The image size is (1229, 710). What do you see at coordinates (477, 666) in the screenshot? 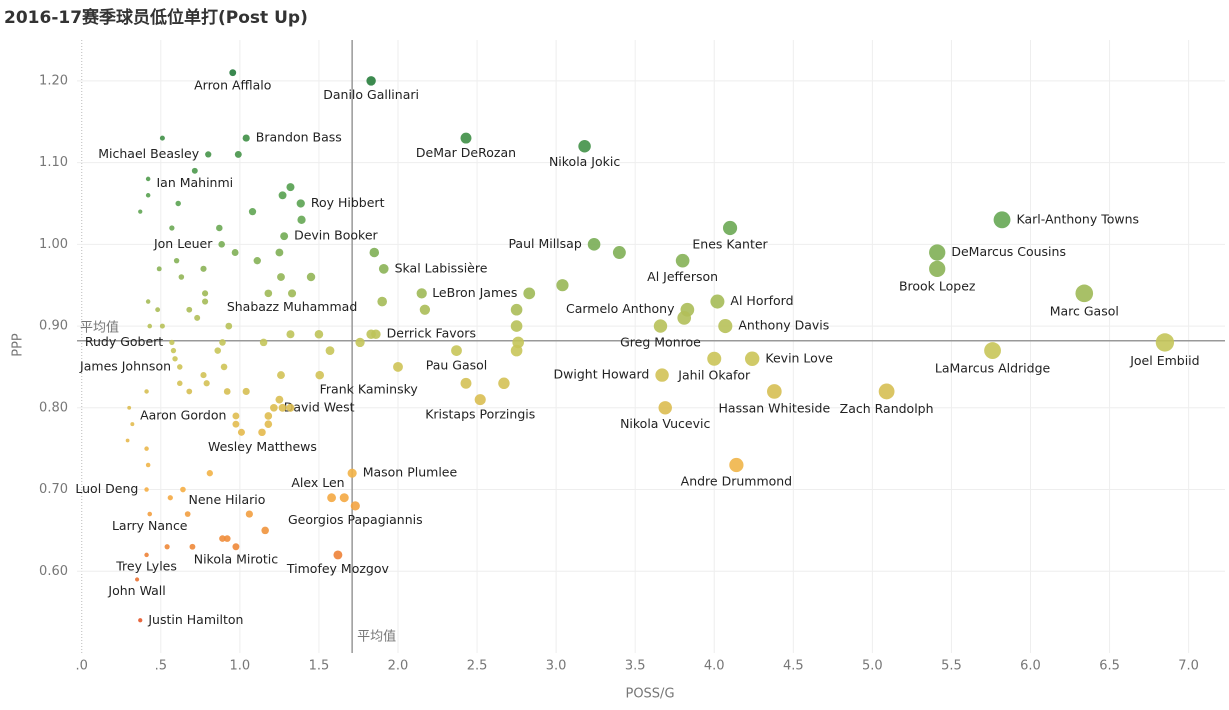
I see `x-tick-label: 2.5` at bounding box center [477, 666].